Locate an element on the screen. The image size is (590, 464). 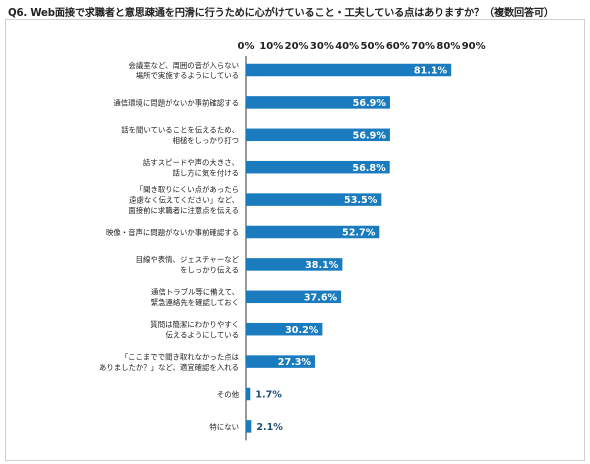
x-tick-label: 0% is located at coordinates (246, 46).